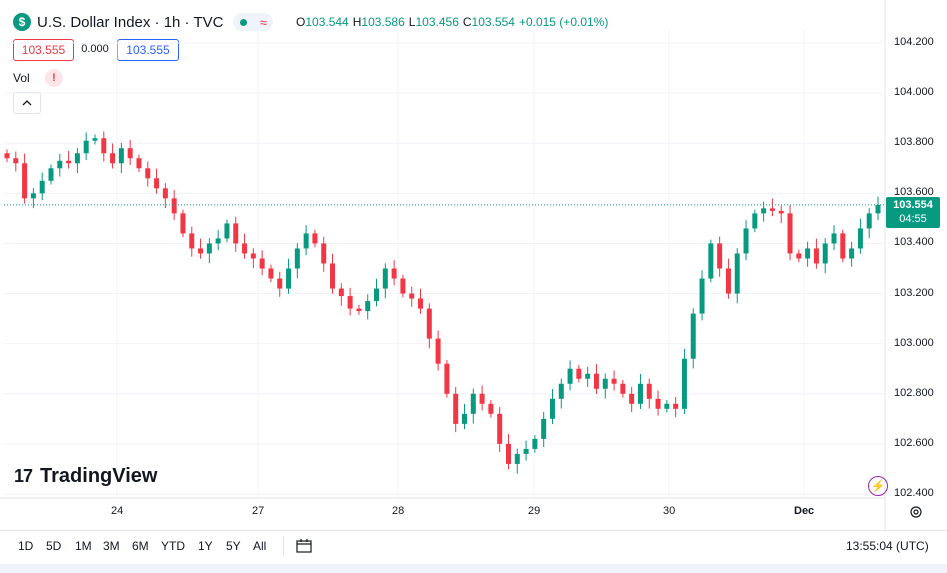 The width and height of the screenshot is (947, 573). What do you see at coordinates (148, 50) in the screenshot?
I see `buy-price-button: 103.555` at bounding box center [148, 50].